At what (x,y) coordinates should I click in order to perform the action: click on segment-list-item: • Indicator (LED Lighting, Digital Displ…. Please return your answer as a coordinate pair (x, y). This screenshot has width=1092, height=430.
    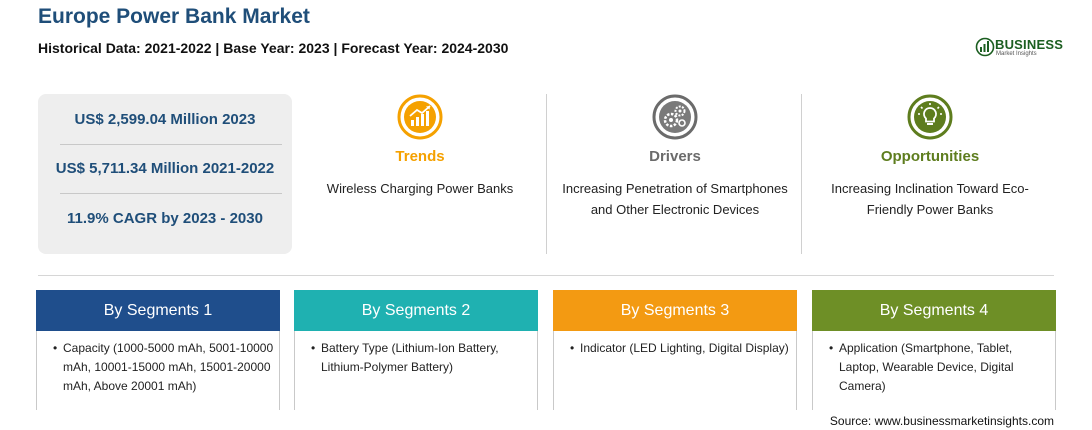
    Looking at the image, I should click on (681, 348).